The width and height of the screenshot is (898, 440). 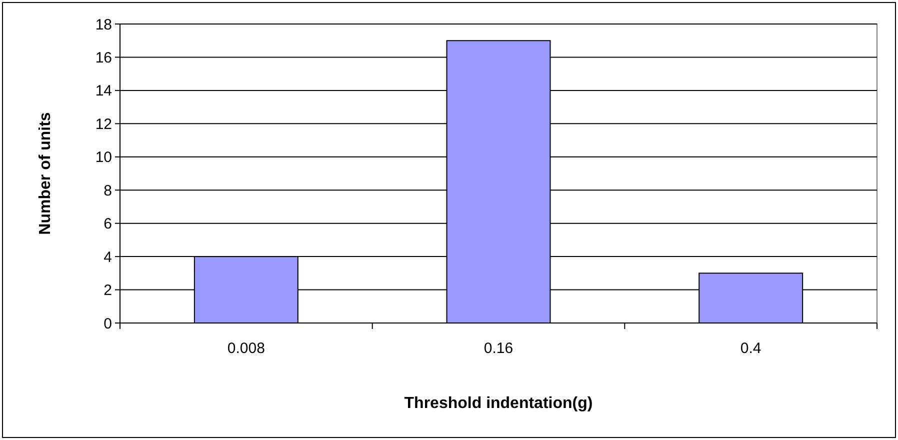 I want to click on y-tick-label: 2, so click(x=108, y=291).